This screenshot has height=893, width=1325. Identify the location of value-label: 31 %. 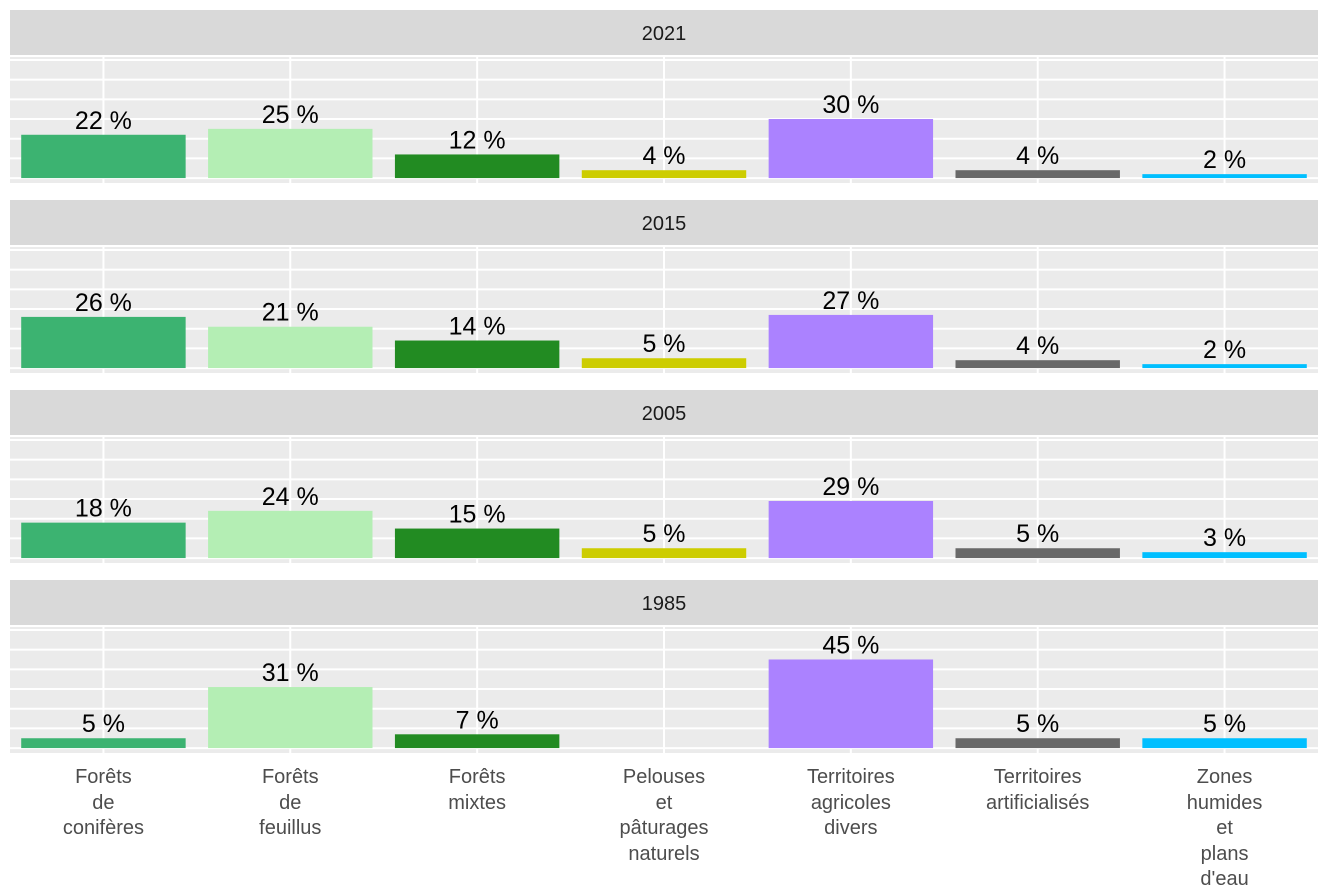
(290, 673).